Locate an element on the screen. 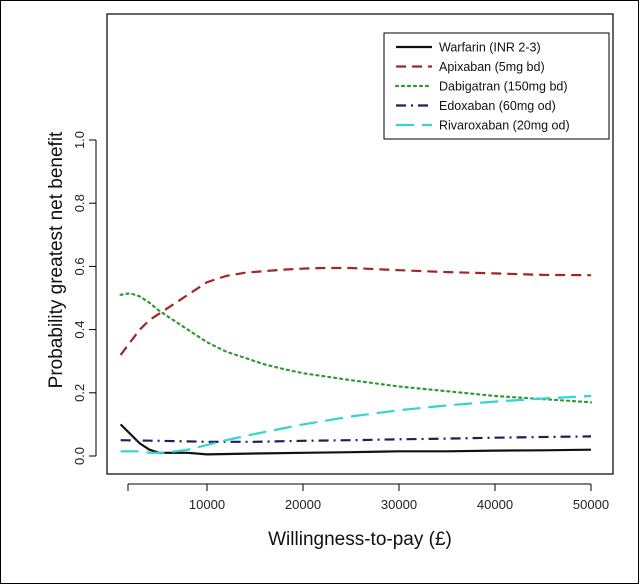 This screenshot has height=586, width=641. x-tick-label: 30000 is located at coordinates (399, 504).